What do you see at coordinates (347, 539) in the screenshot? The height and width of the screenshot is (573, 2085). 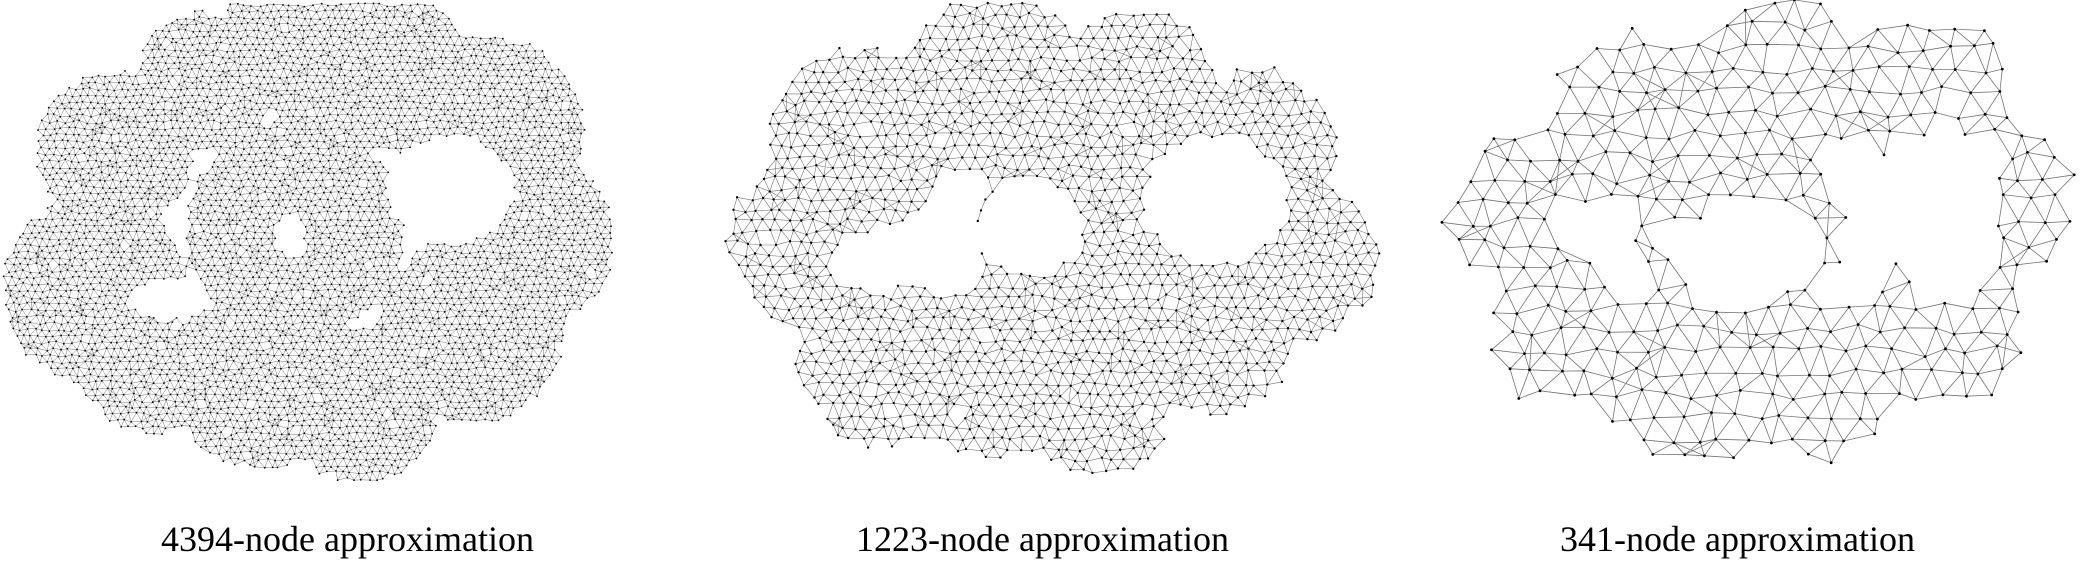 I see `mesh-caption-1: 4394-node approximation` at bounding box center [347, 539].